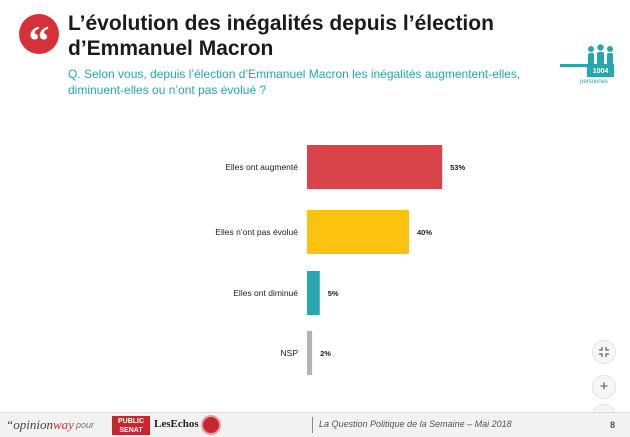 This screenshot has width=630, height=437. Describe the element at coordinates (594, 82) in the screenshot. I see `sample-size-label: personnes` at that location.